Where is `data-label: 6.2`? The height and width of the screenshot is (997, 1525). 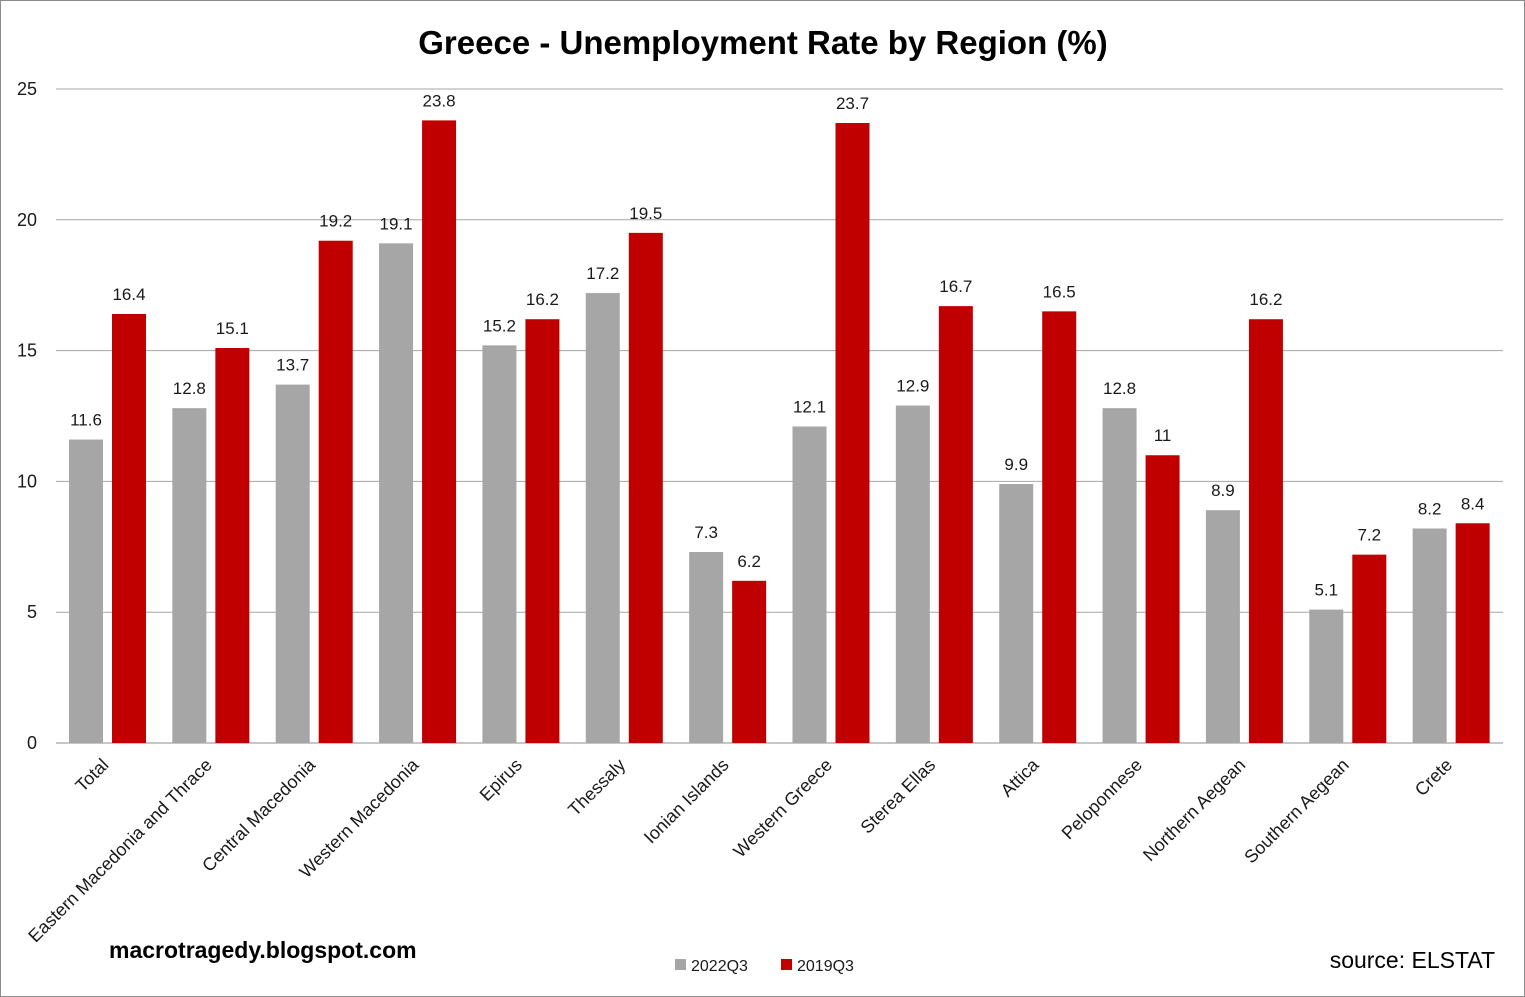
data-label: 6.2 is located at coordinates (749, 561).